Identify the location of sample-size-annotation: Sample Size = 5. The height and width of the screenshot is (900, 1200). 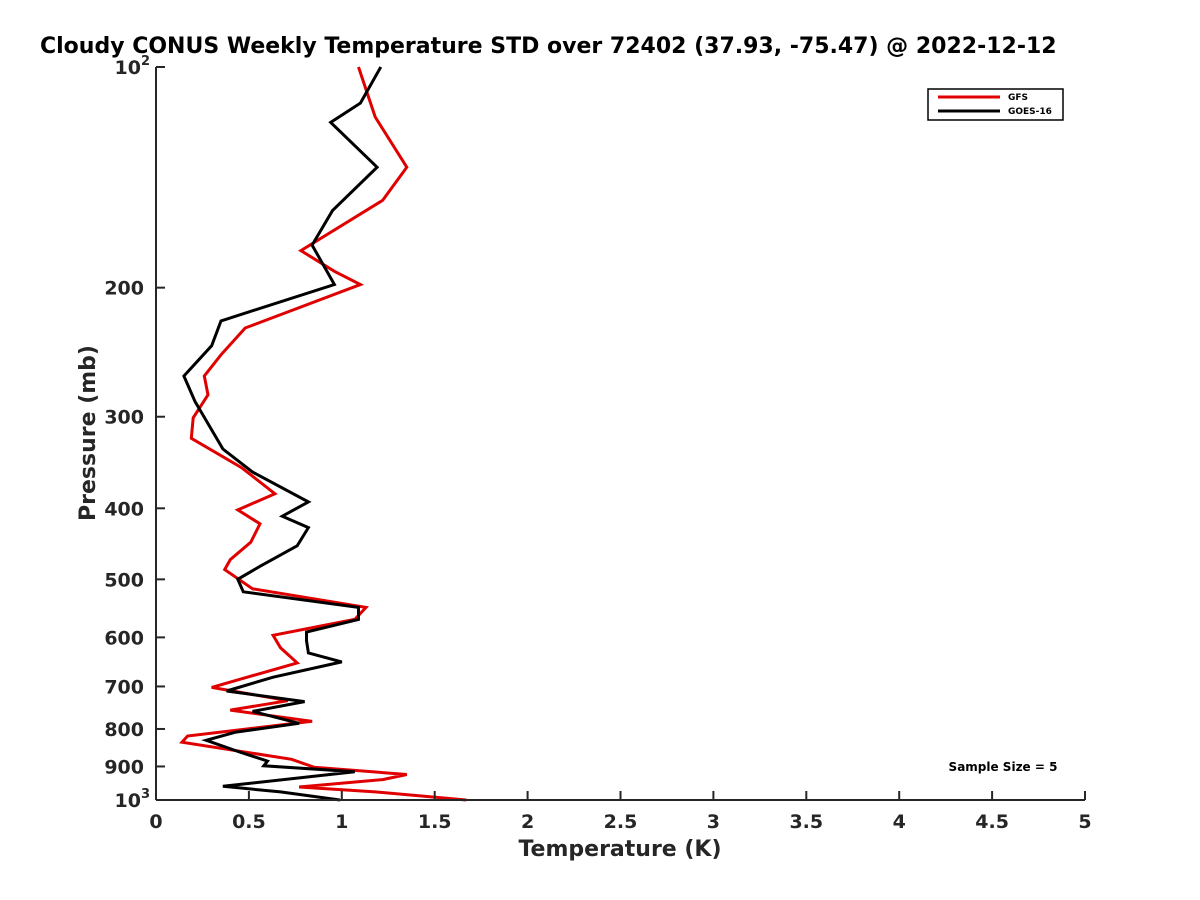
(1003, 767).